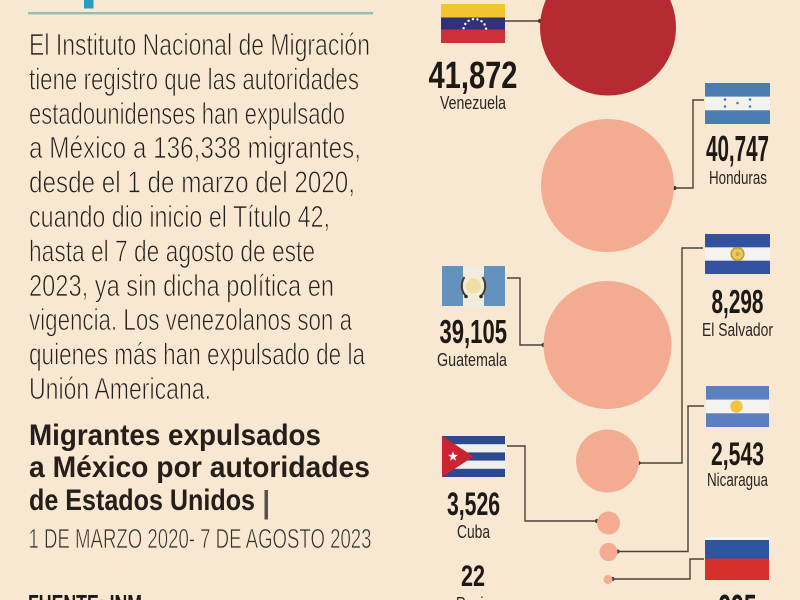  I want to click on svg-text:El Instituto Nacional de Migra: El Instituto Nacional de Migración, so click(199, 44).